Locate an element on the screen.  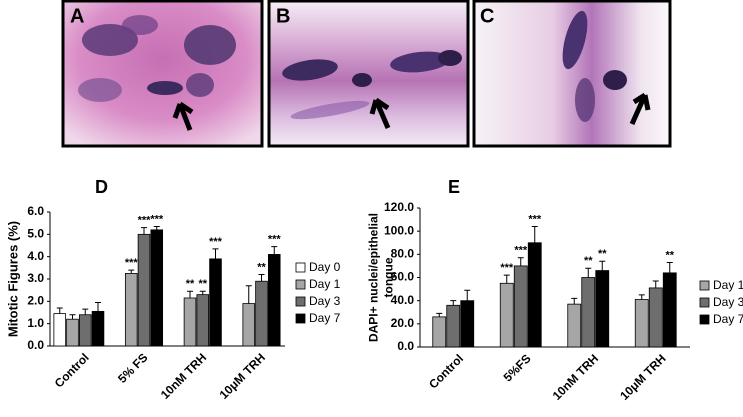
micrograph-a is located at coordinates (162, 74).